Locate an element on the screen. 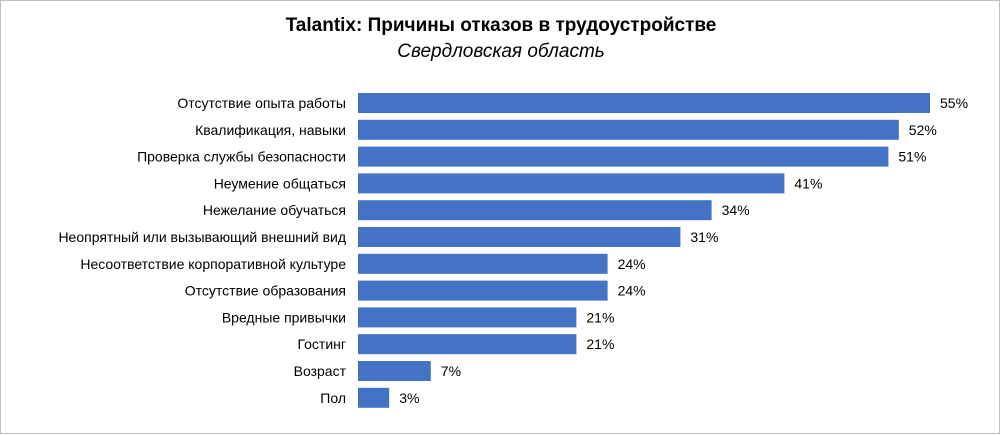 The width and height of the screenshot is (1000, 435). data-label: 52% is located at coordinates (923, 130).